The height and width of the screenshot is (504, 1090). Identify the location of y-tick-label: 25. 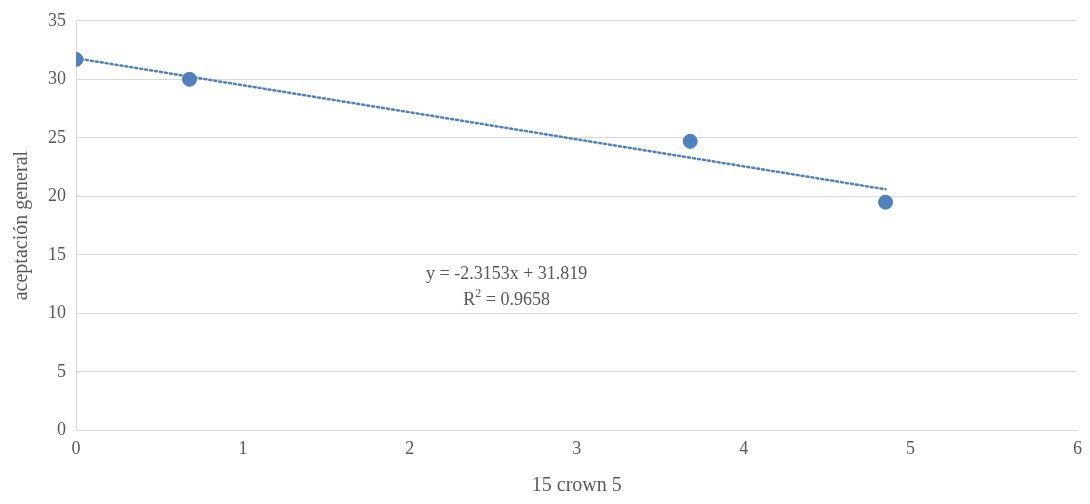
(57, 136).